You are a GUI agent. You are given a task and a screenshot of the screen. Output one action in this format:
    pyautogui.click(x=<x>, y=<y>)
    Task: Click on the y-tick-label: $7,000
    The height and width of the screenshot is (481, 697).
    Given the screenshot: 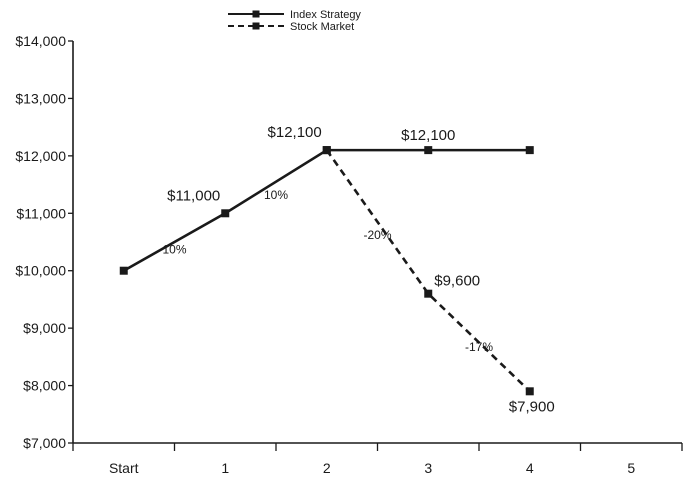 What is the action you would take?
    pyautogui.click(x=44, y=443)
    